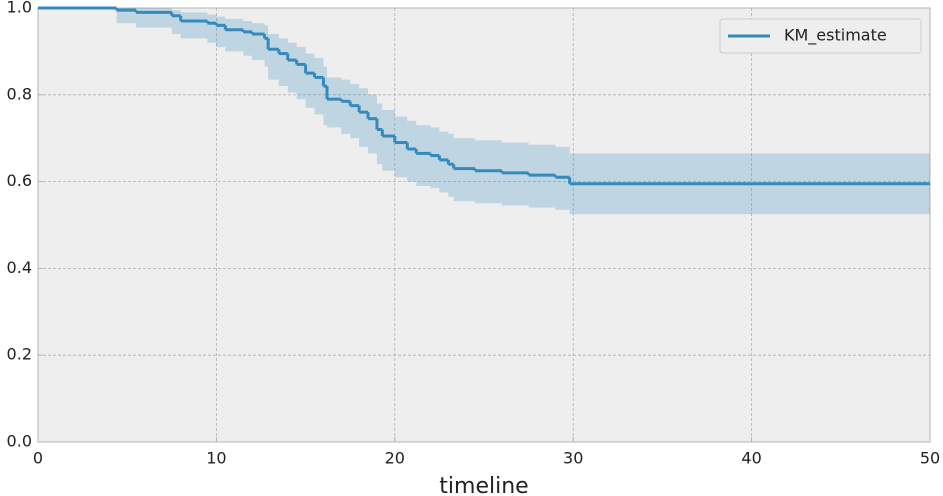 This screenshot has height=496, width=943. I want to click on y-tick-label: 1.0, so click(19, 8).